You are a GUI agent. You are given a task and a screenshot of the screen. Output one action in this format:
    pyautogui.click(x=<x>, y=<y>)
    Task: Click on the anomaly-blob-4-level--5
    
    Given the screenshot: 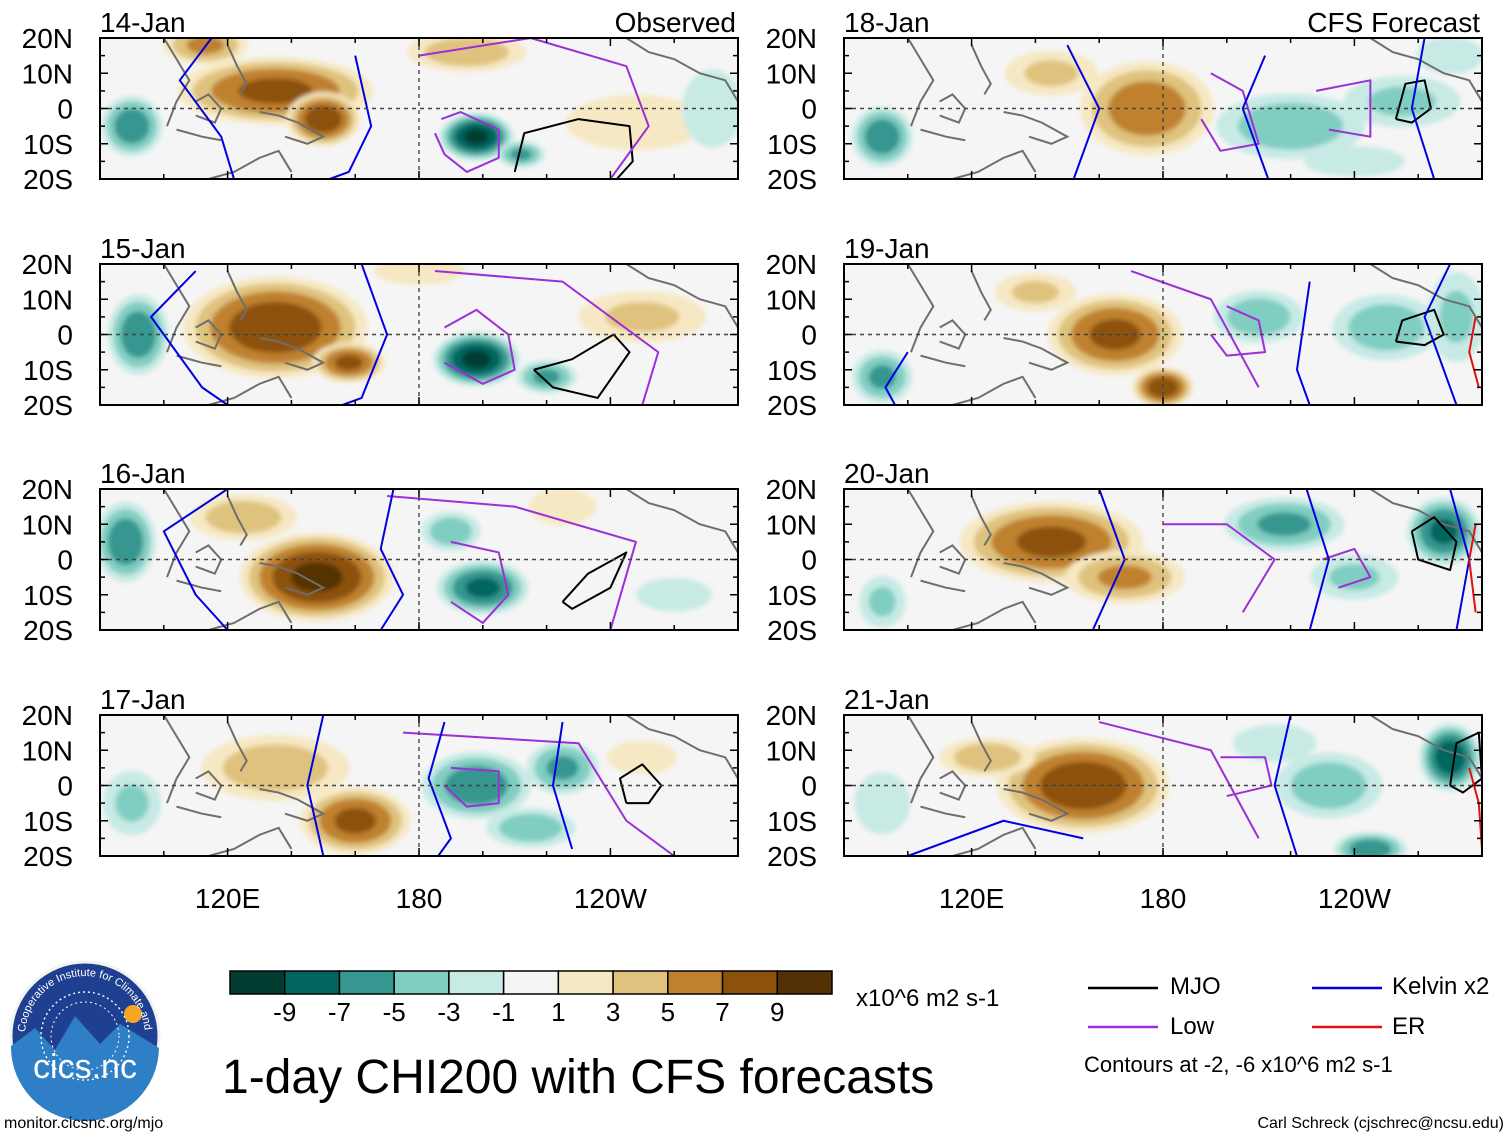 What is the action you would take?
    pyautogui.click(x=125, y=542)
    